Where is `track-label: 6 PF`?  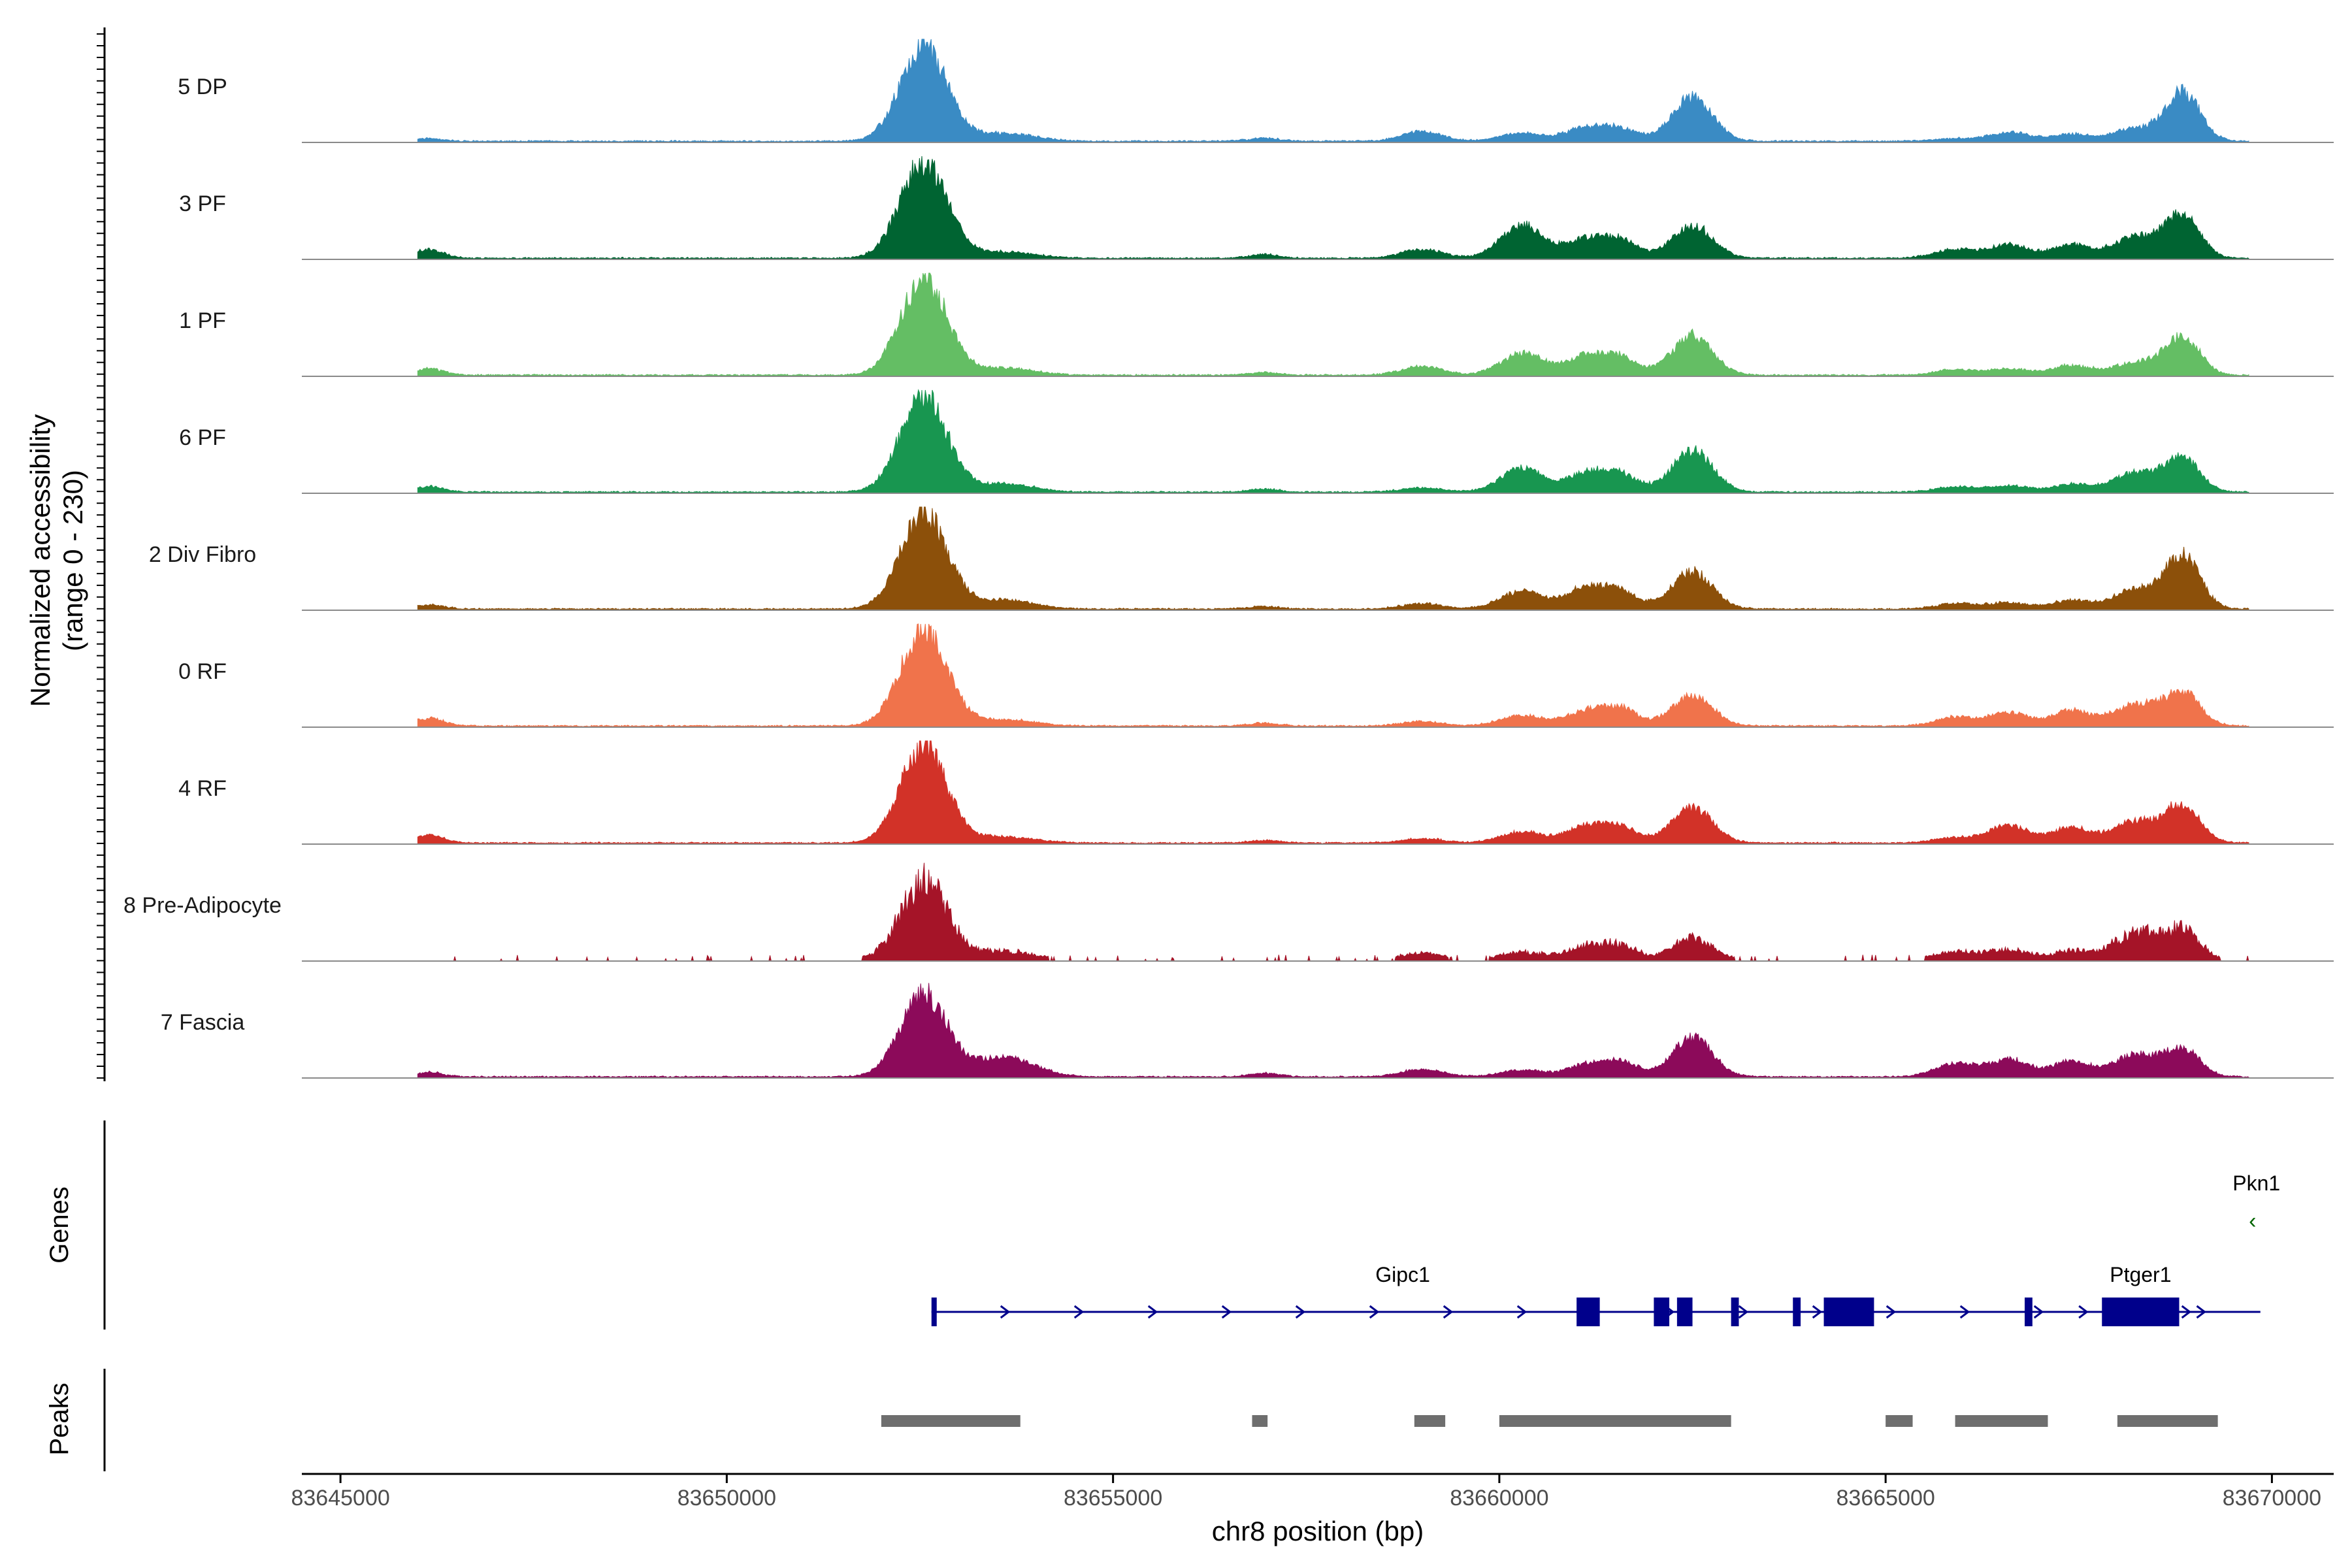
track-label: 6 PF is located at coordinates (202, 437).